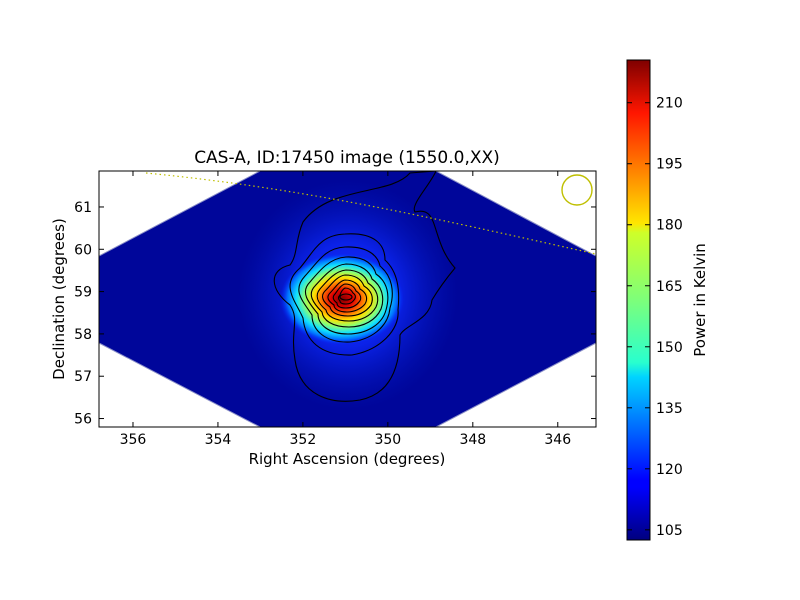 The height and width of the screenshot is (600, 800). I want to click on x-tick-label: 348, so click(472, 440).